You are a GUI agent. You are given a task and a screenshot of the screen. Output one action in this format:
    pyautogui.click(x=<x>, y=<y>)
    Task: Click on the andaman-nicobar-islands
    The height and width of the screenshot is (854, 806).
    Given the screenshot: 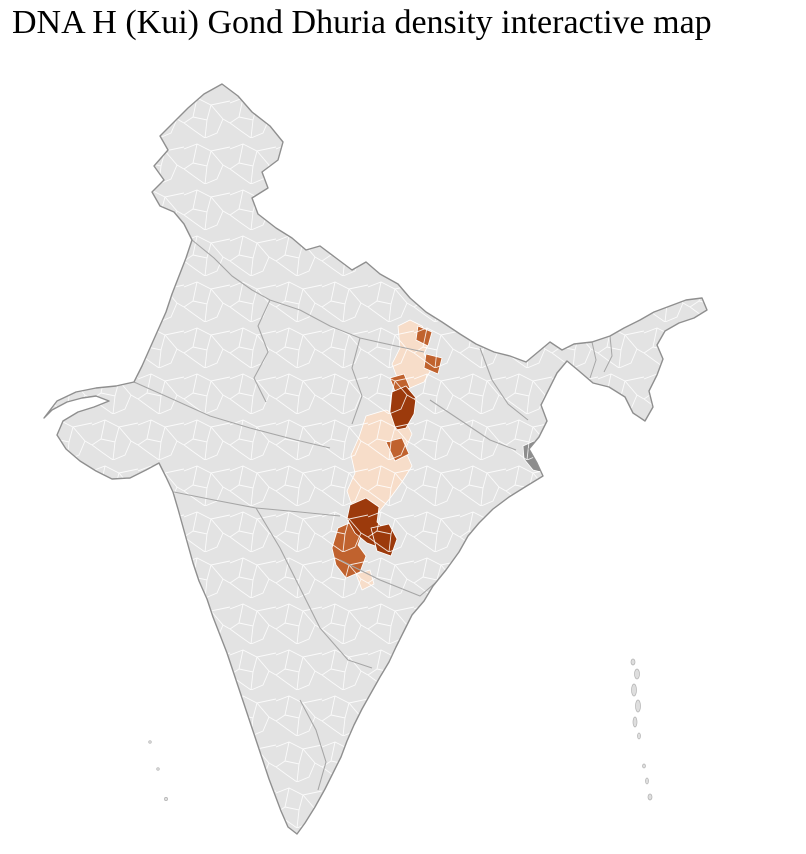 What is the action you would take?
    pyautogui.click(x=641, y=729)
    